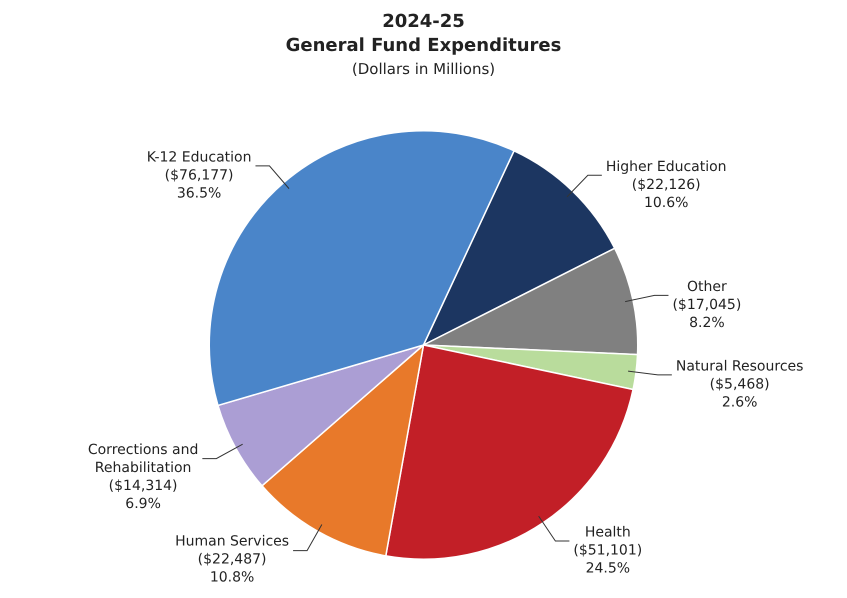  What do you see at coordinates (143, 459) in the screenshot?
I see `slice-label: Corrections and Rehabilitation` at bounding box center [143, 459].